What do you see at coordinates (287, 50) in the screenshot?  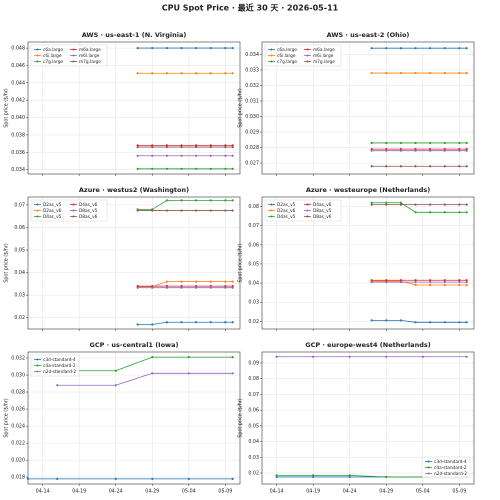 I see `legend-label: c6a.large` at bounding box center [287, 50].